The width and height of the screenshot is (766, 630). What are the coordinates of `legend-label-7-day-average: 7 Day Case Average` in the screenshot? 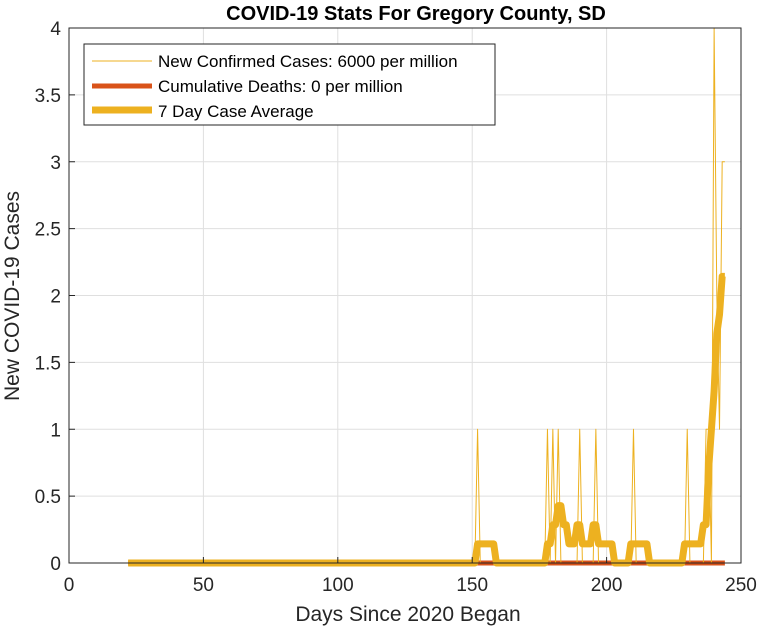 It's located at (236, 111).